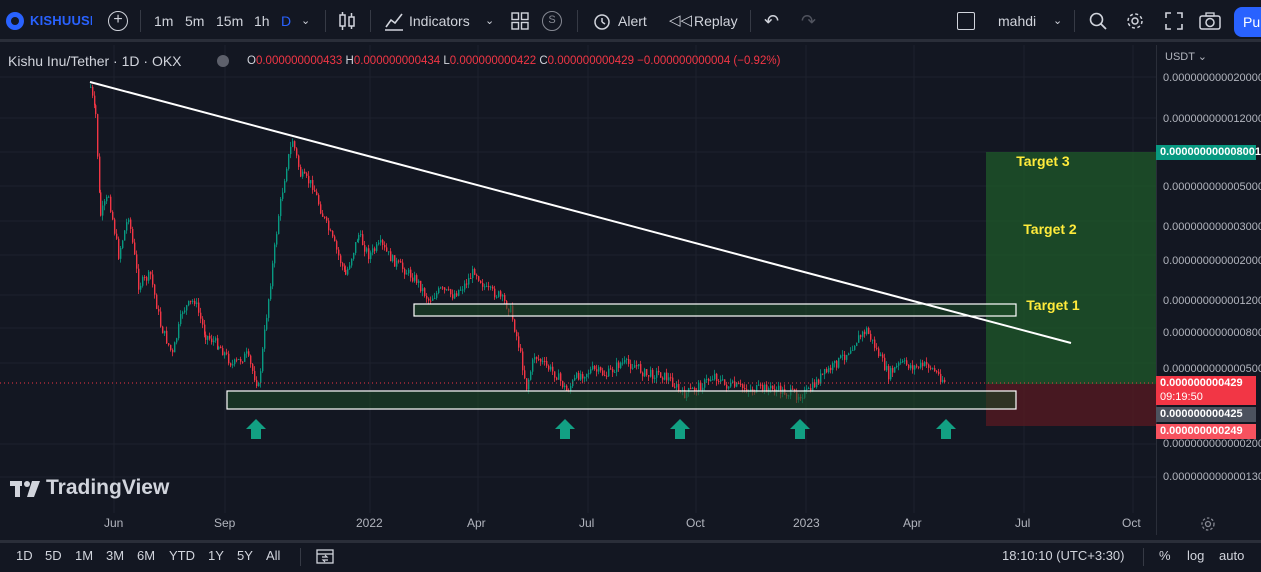 The width and height of the screenshot is (1261, 572). What do you see at coordinates (115, 555) in the screenshot?
I see `range-3m: 3M` at bounding box center [115, 555].